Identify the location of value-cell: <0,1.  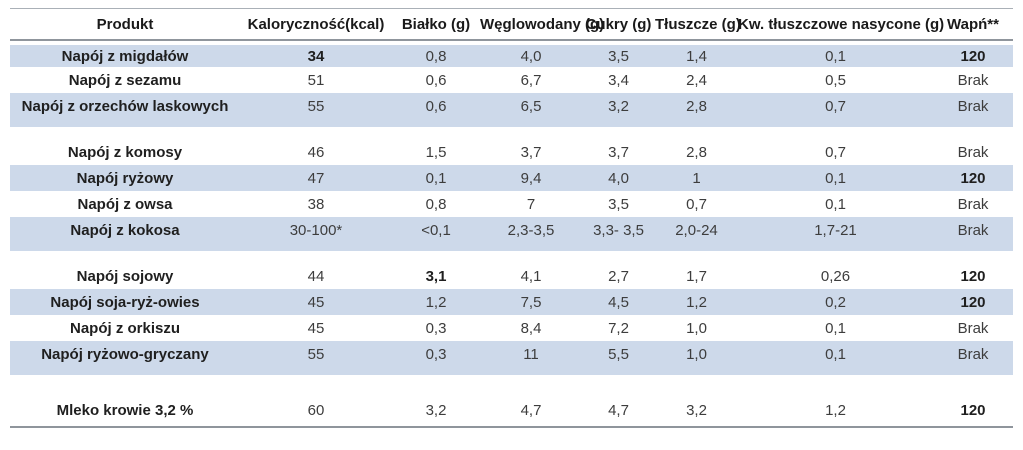
(436, 234).